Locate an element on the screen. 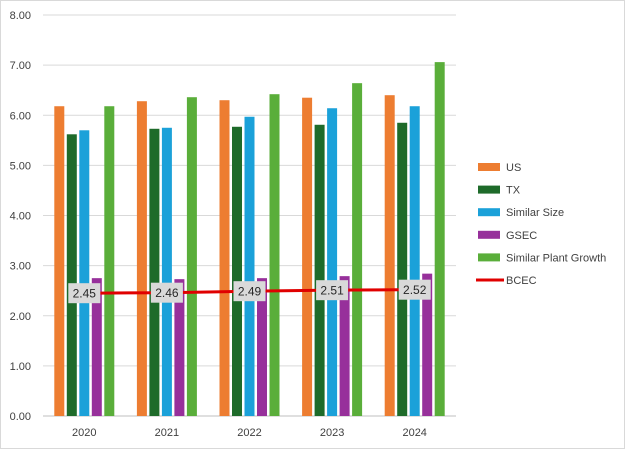  x-tick-label: 2024 is located at coordinates (414, 433).